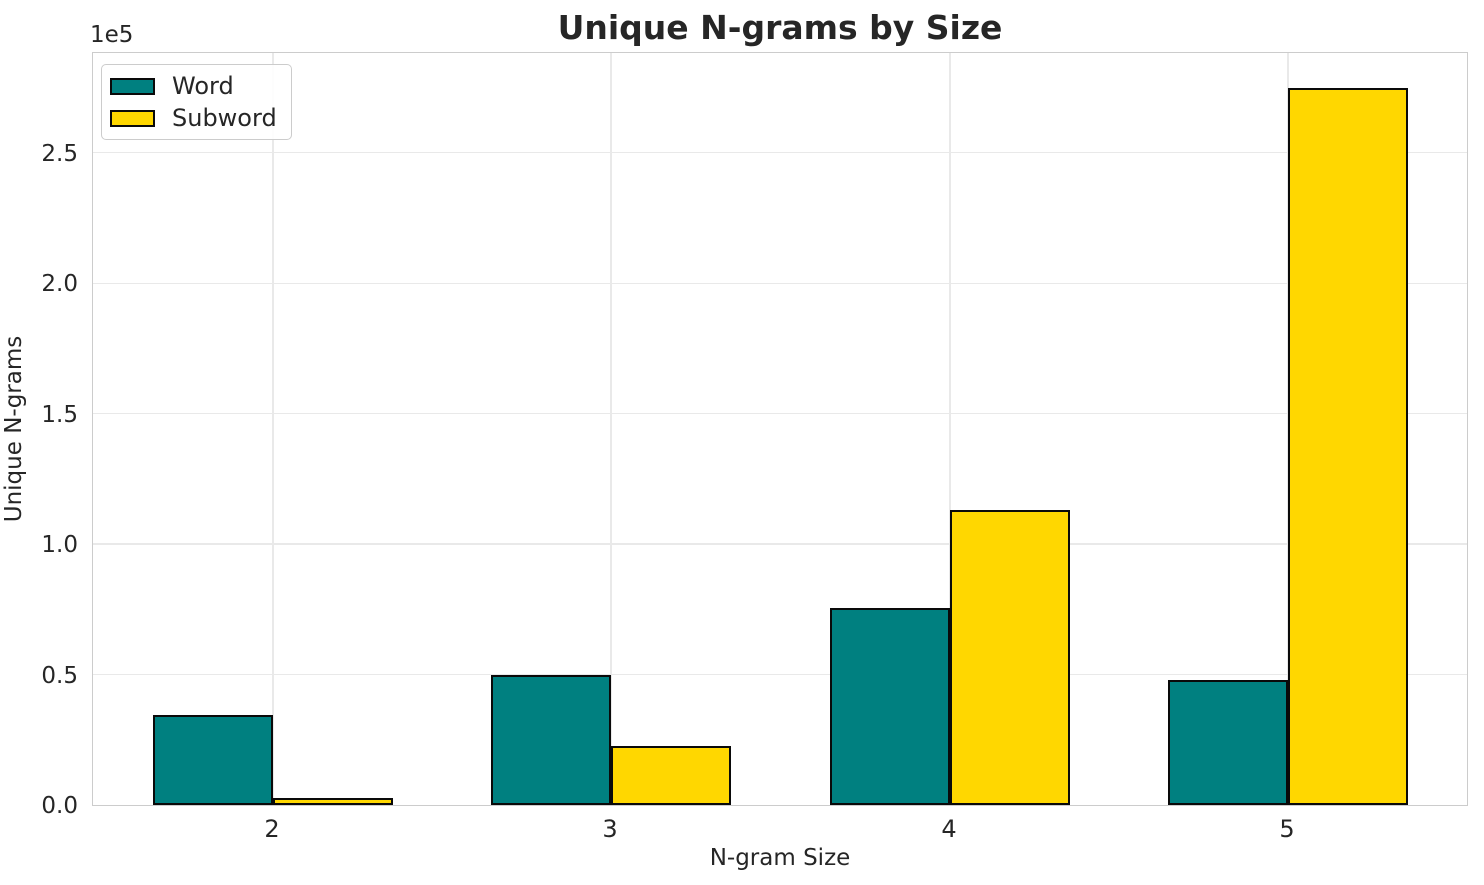 This screenshot has height=885, width=1484. I want to click on ytick-label-2.5: 2.5, so click(59, 153).